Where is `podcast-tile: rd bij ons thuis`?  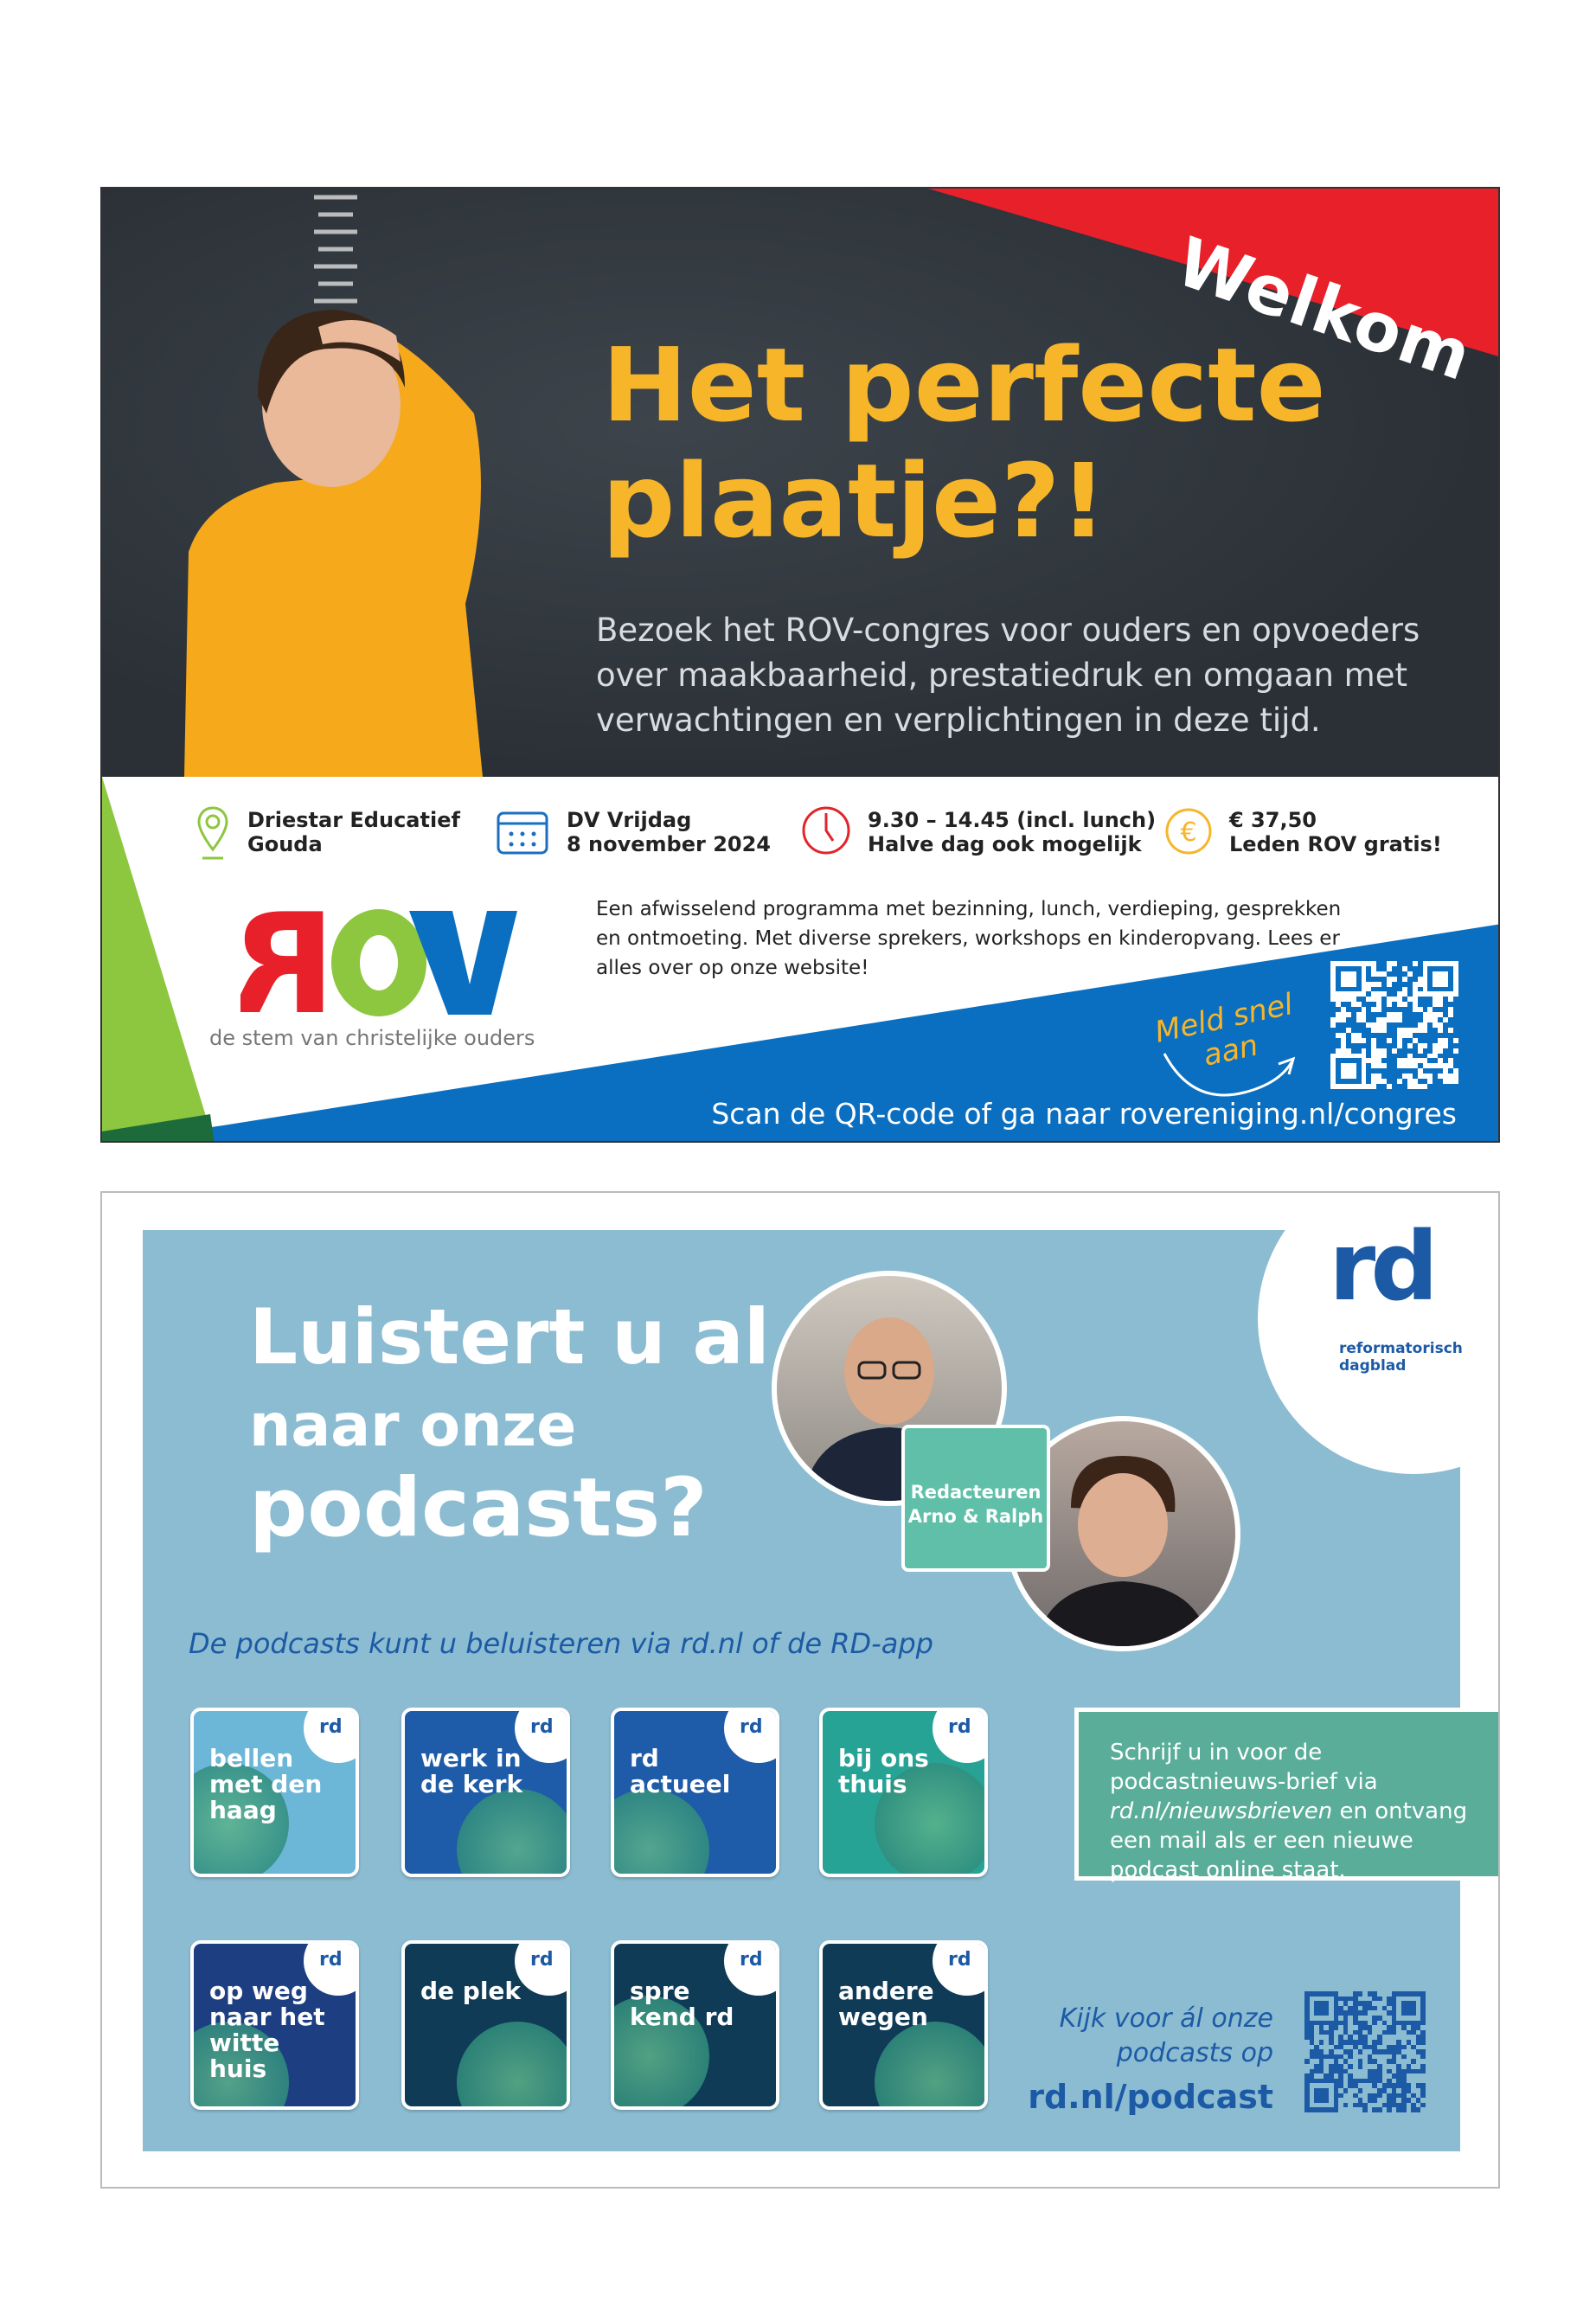 podcast-tile: rd bij ons thuis is located at coordinates (904, 1792).